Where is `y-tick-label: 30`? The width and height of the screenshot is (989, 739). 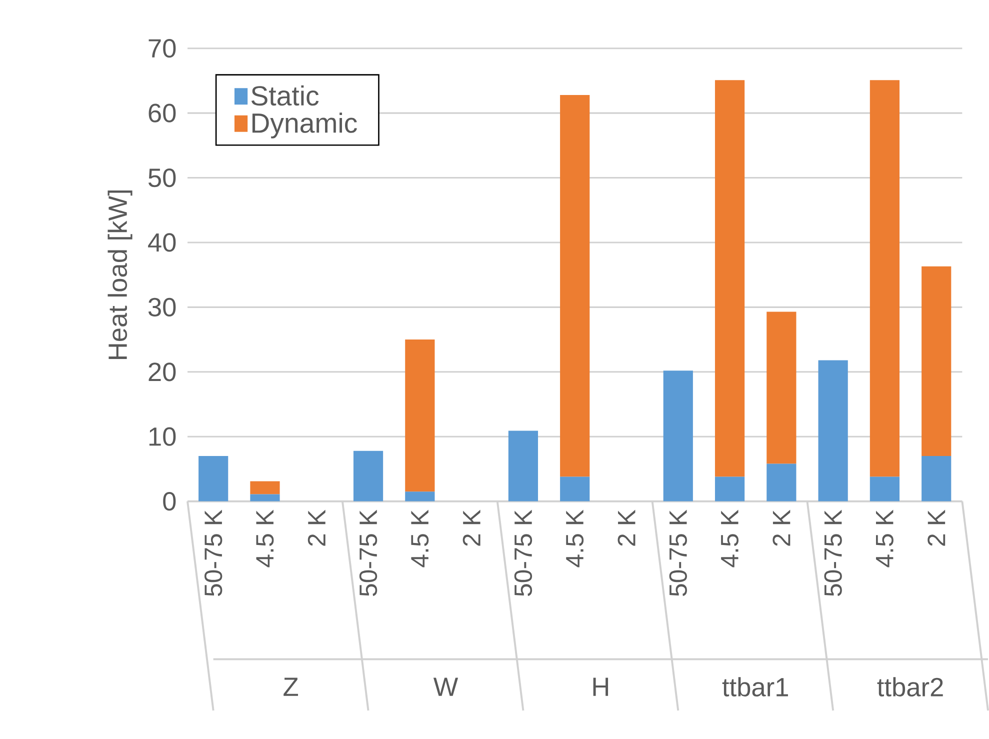
y-tick-label: 30 is located at coordinates (162, 307).